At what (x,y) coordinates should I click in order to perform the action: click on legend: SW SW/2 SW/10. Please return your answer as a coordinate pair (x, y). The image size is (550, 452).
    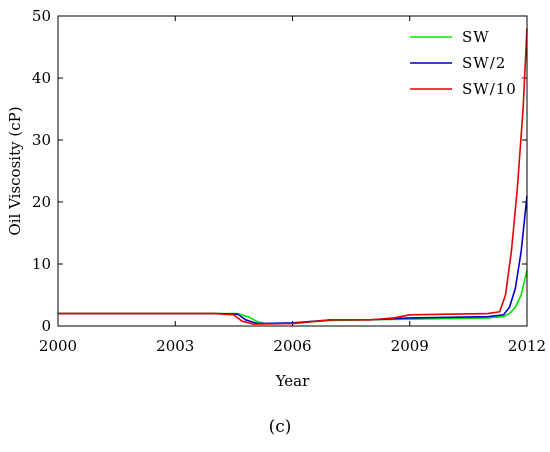
    Looking at the image, I should click on (463, 63).